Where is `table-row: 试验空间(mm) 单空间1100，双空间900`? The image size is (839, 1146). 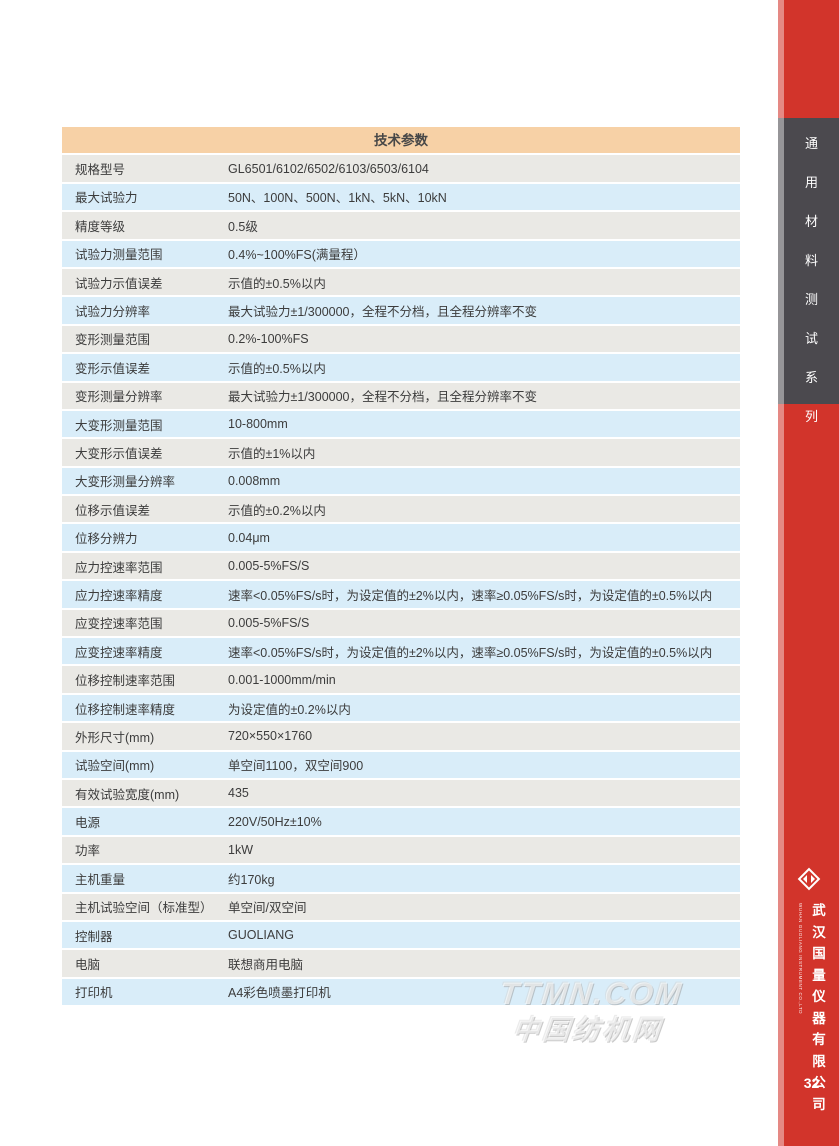 table-row: 试验空间(mm) 单空间1100，双空间900 is located at coordinates (401, 765).